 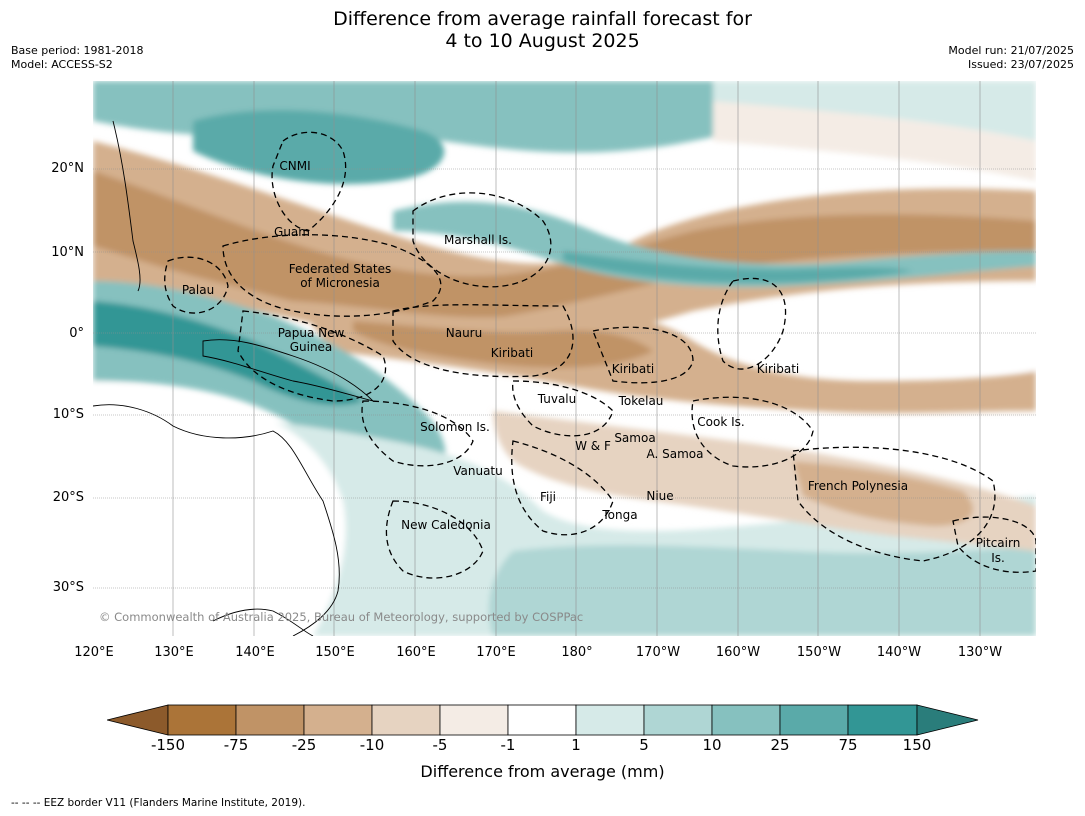 What do you see at coordinates (641, 401) in the screenshot?
I see `label-tokelau: Tokelau` at bounding box center [641, 401].